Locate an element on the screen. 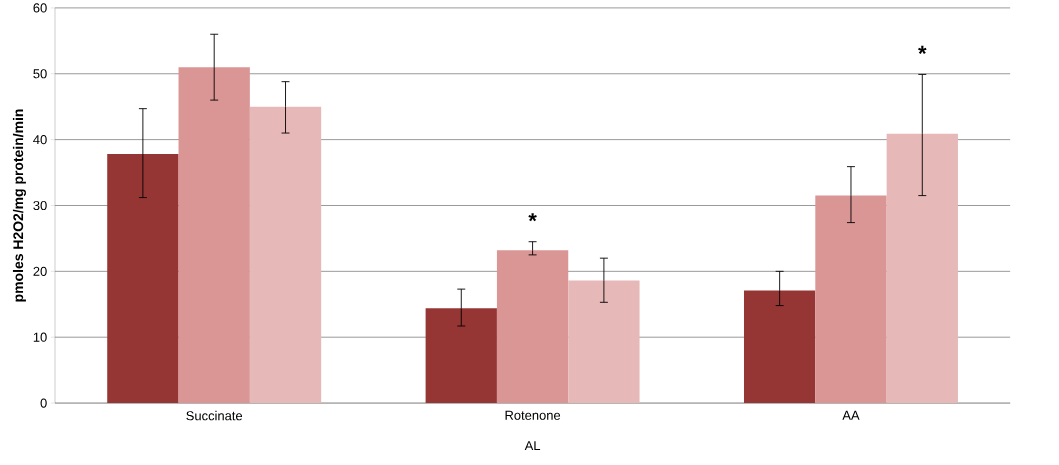 This screenshot has width=1059, height=465. y-axis-title: pmoles H2O2/mg protein/min is located at coordinates (19, 205).